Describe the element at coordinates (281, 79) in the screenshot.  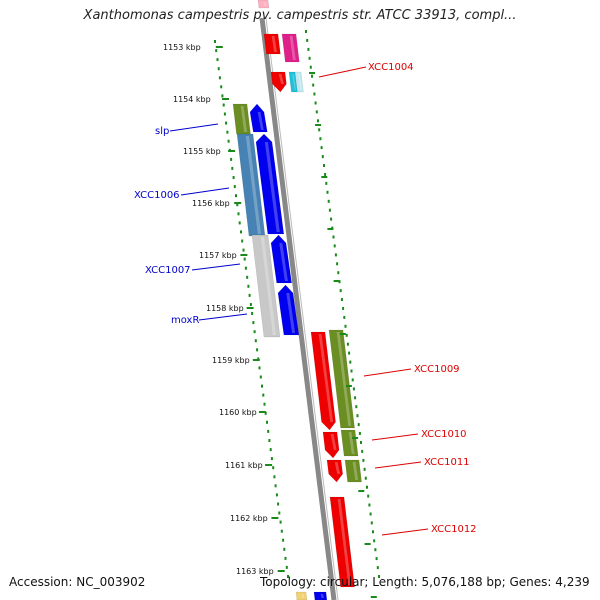
I see `gene-xcc1004-highlight` at that location.